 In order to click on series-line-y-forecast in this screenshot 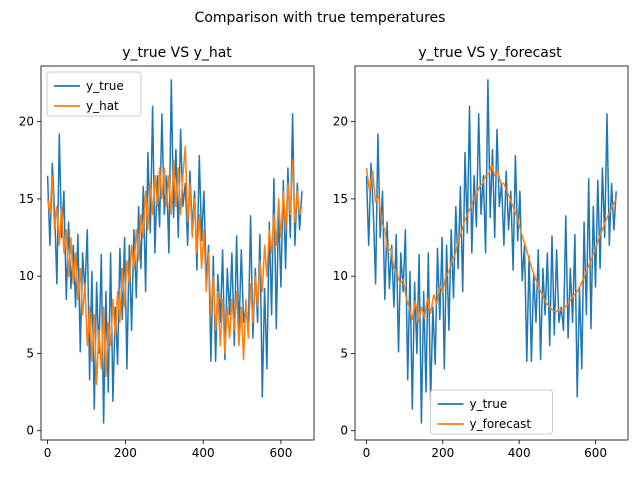, I will do `click(491, 244)`.